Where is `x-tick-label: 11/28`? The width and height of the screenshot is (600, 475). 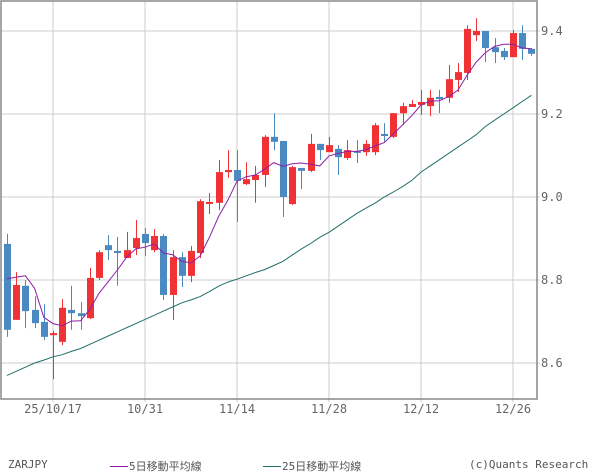
x-tick-label: 11/28 is located at coordinates (329, 409).